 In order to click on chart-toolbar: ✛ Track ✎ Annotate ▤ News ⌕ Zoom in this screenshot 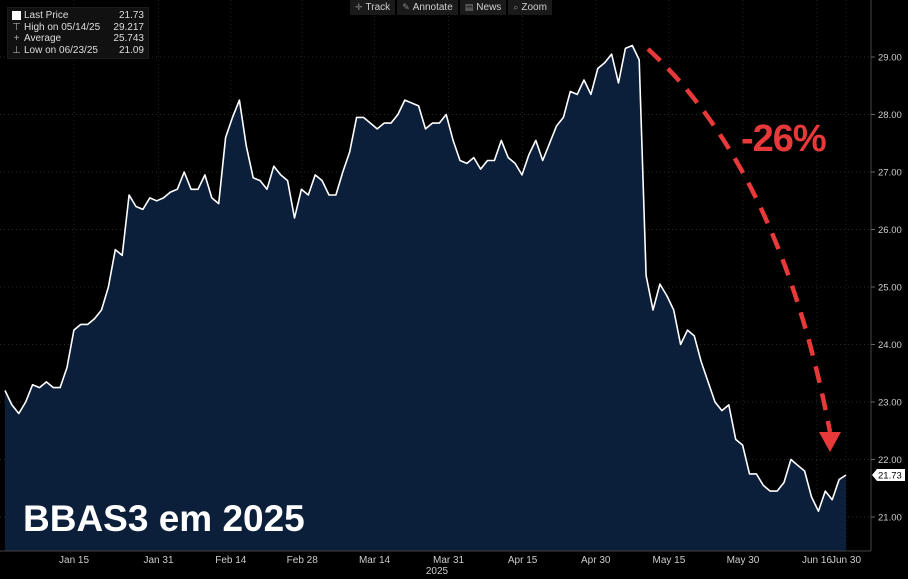, I will do `click(451, 7)`.